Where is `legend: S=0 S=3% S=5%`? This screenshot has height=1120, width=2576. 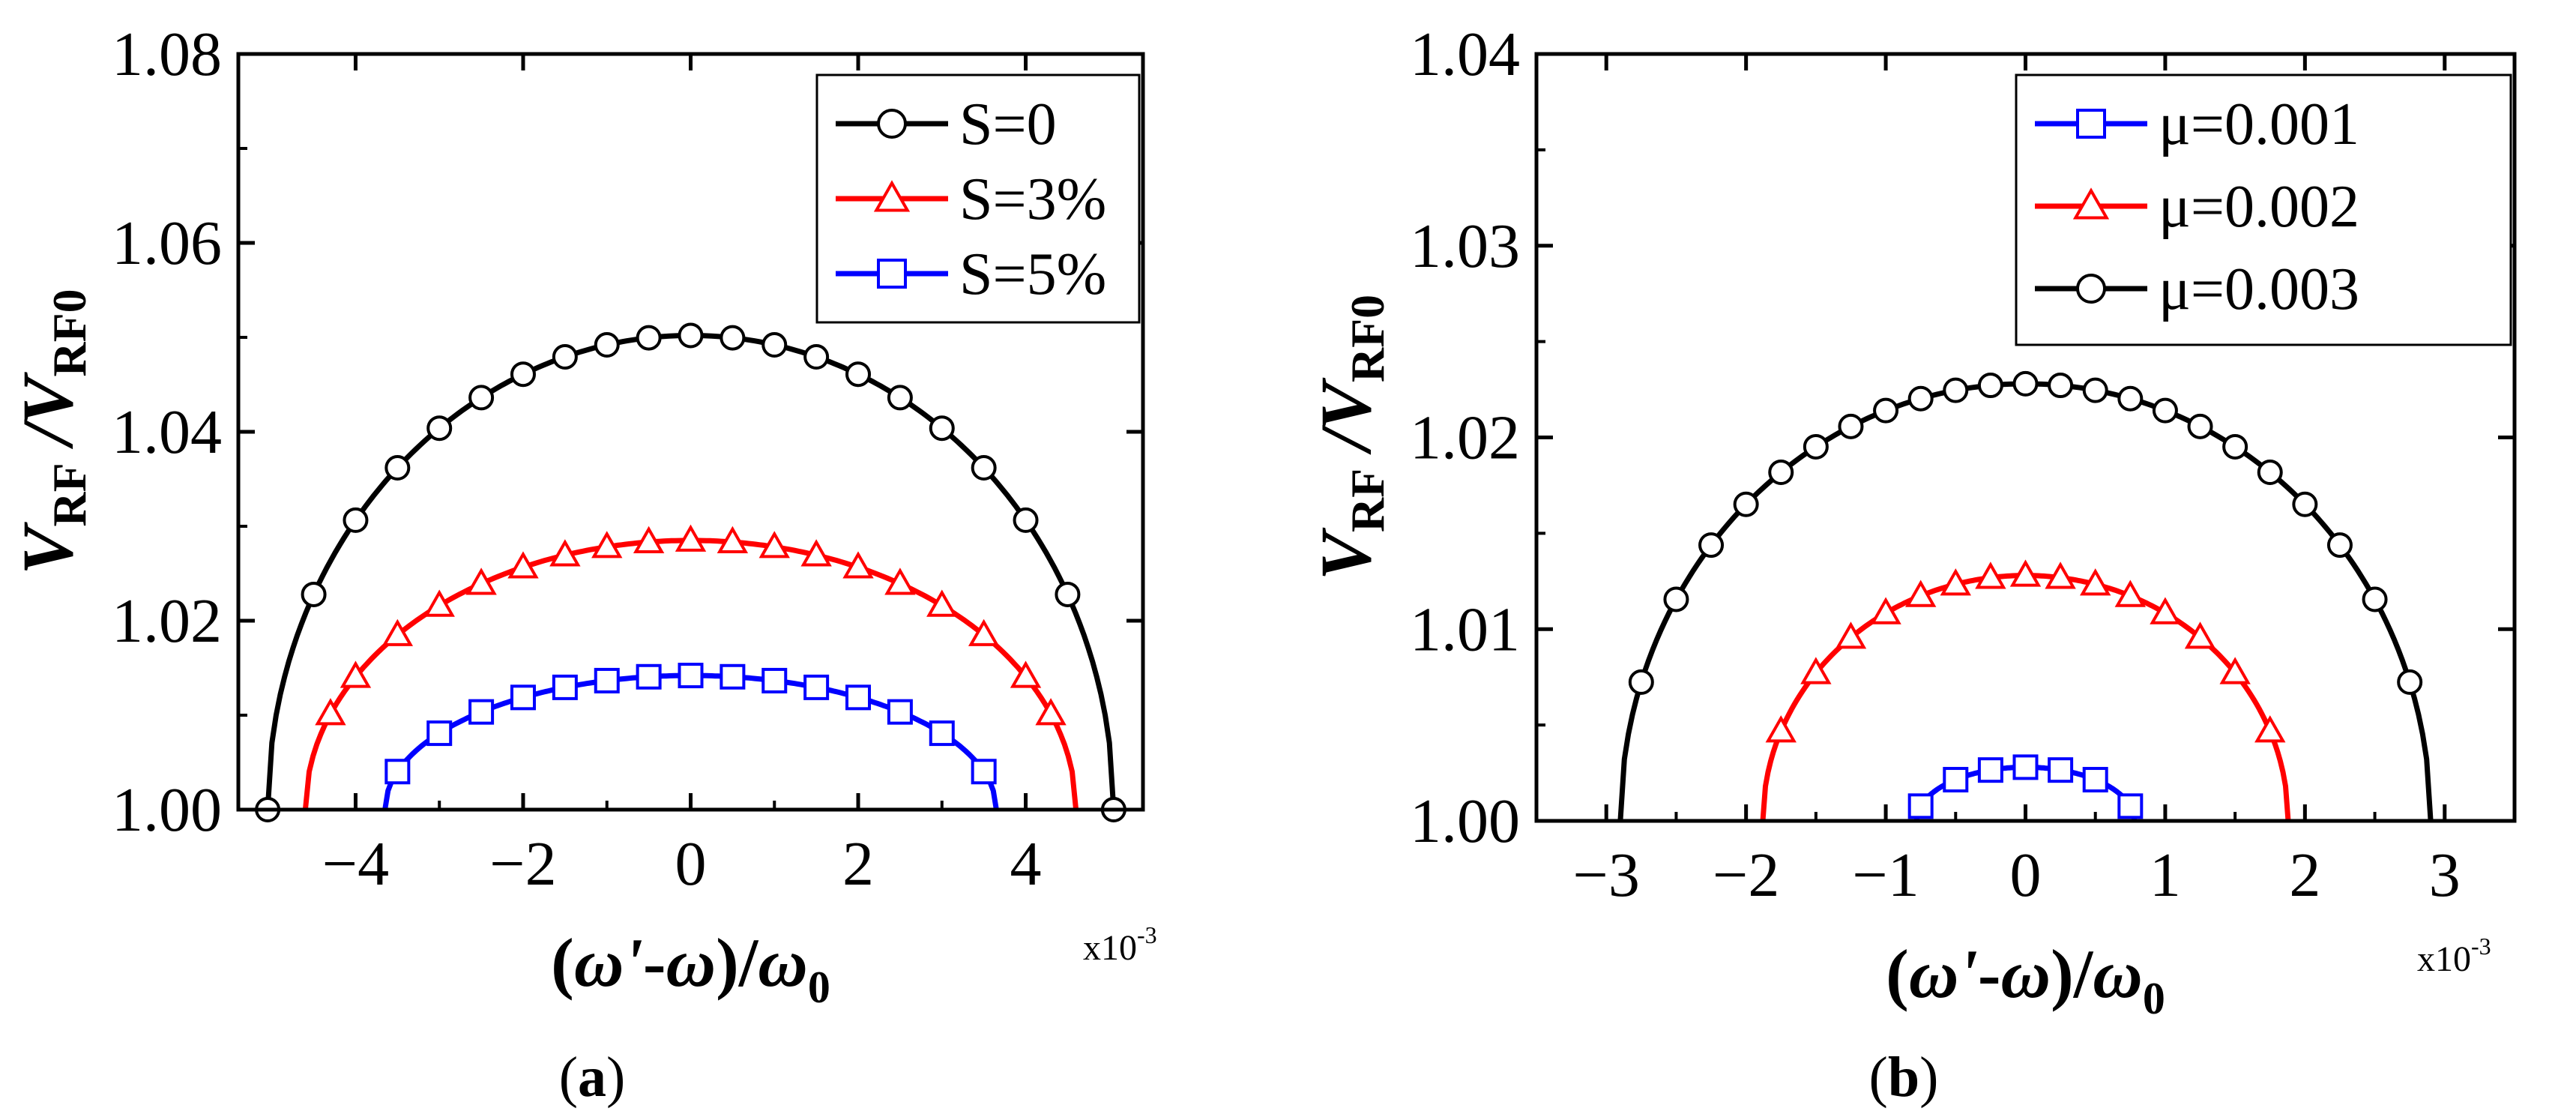 legend: S=0 S=3% S=5% is located at coordinates (978, 198).